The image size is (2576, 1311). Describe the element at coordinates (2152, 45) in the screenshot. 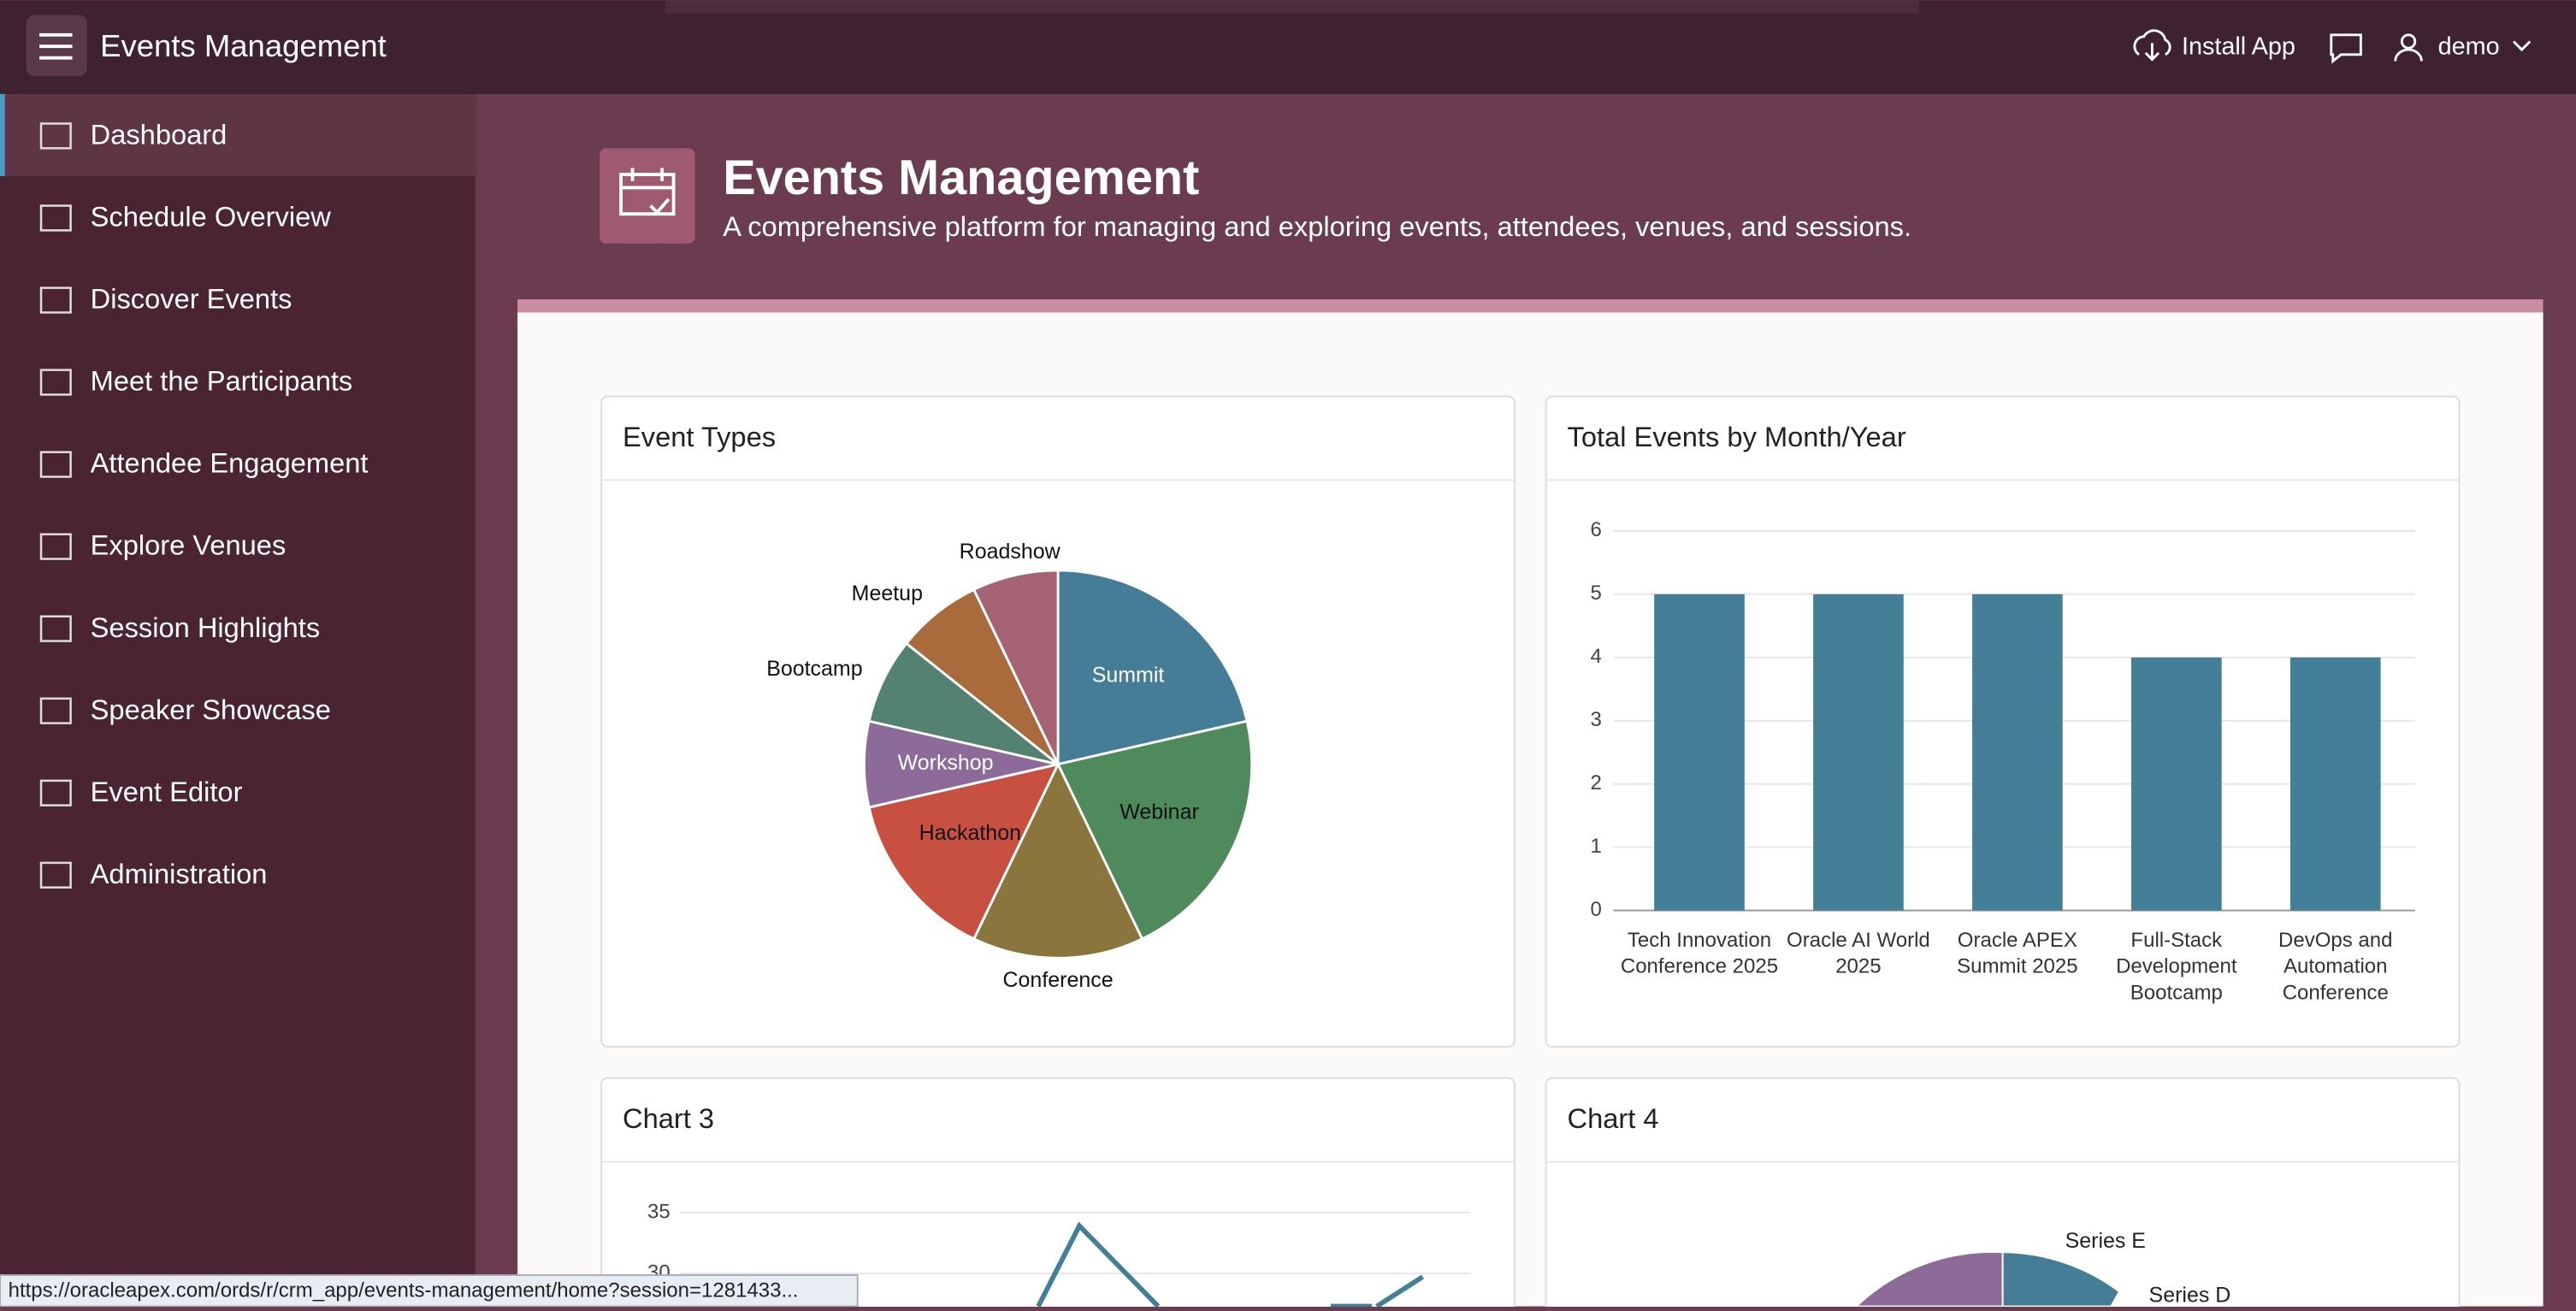

I see `install-icon` at that location.